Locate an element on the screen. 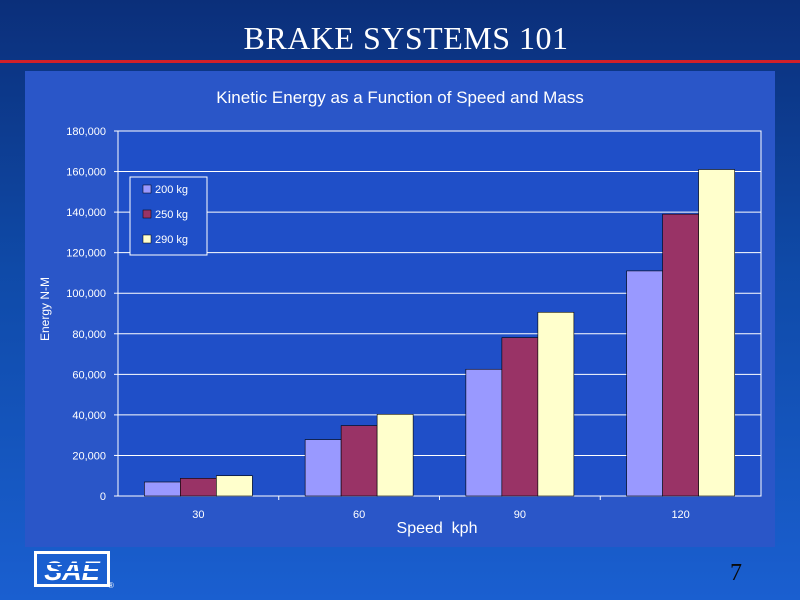 This screenshot has height=600, width=800. y-axis-label: Energy N-M is located at coordinates (45, 309).